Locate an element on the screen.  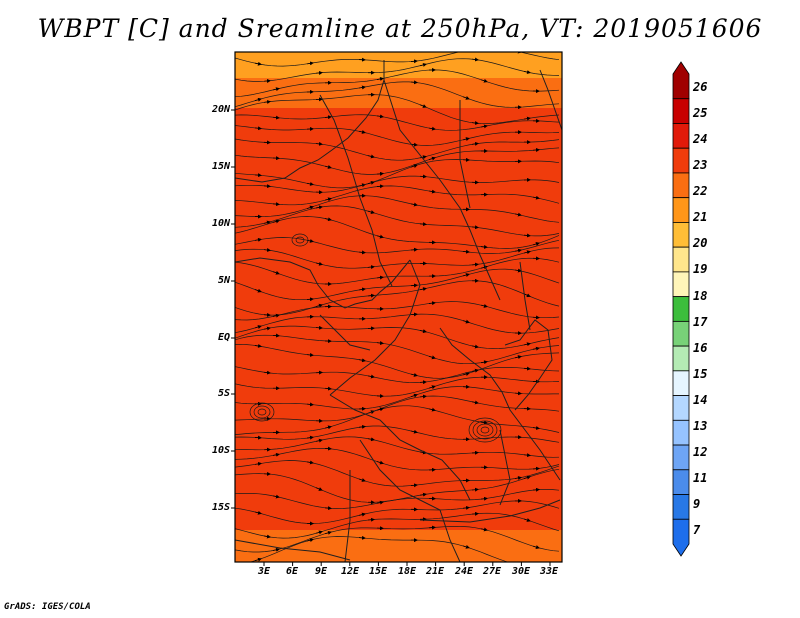
y-tick-label: 10N is located at coordinates (220, 223).